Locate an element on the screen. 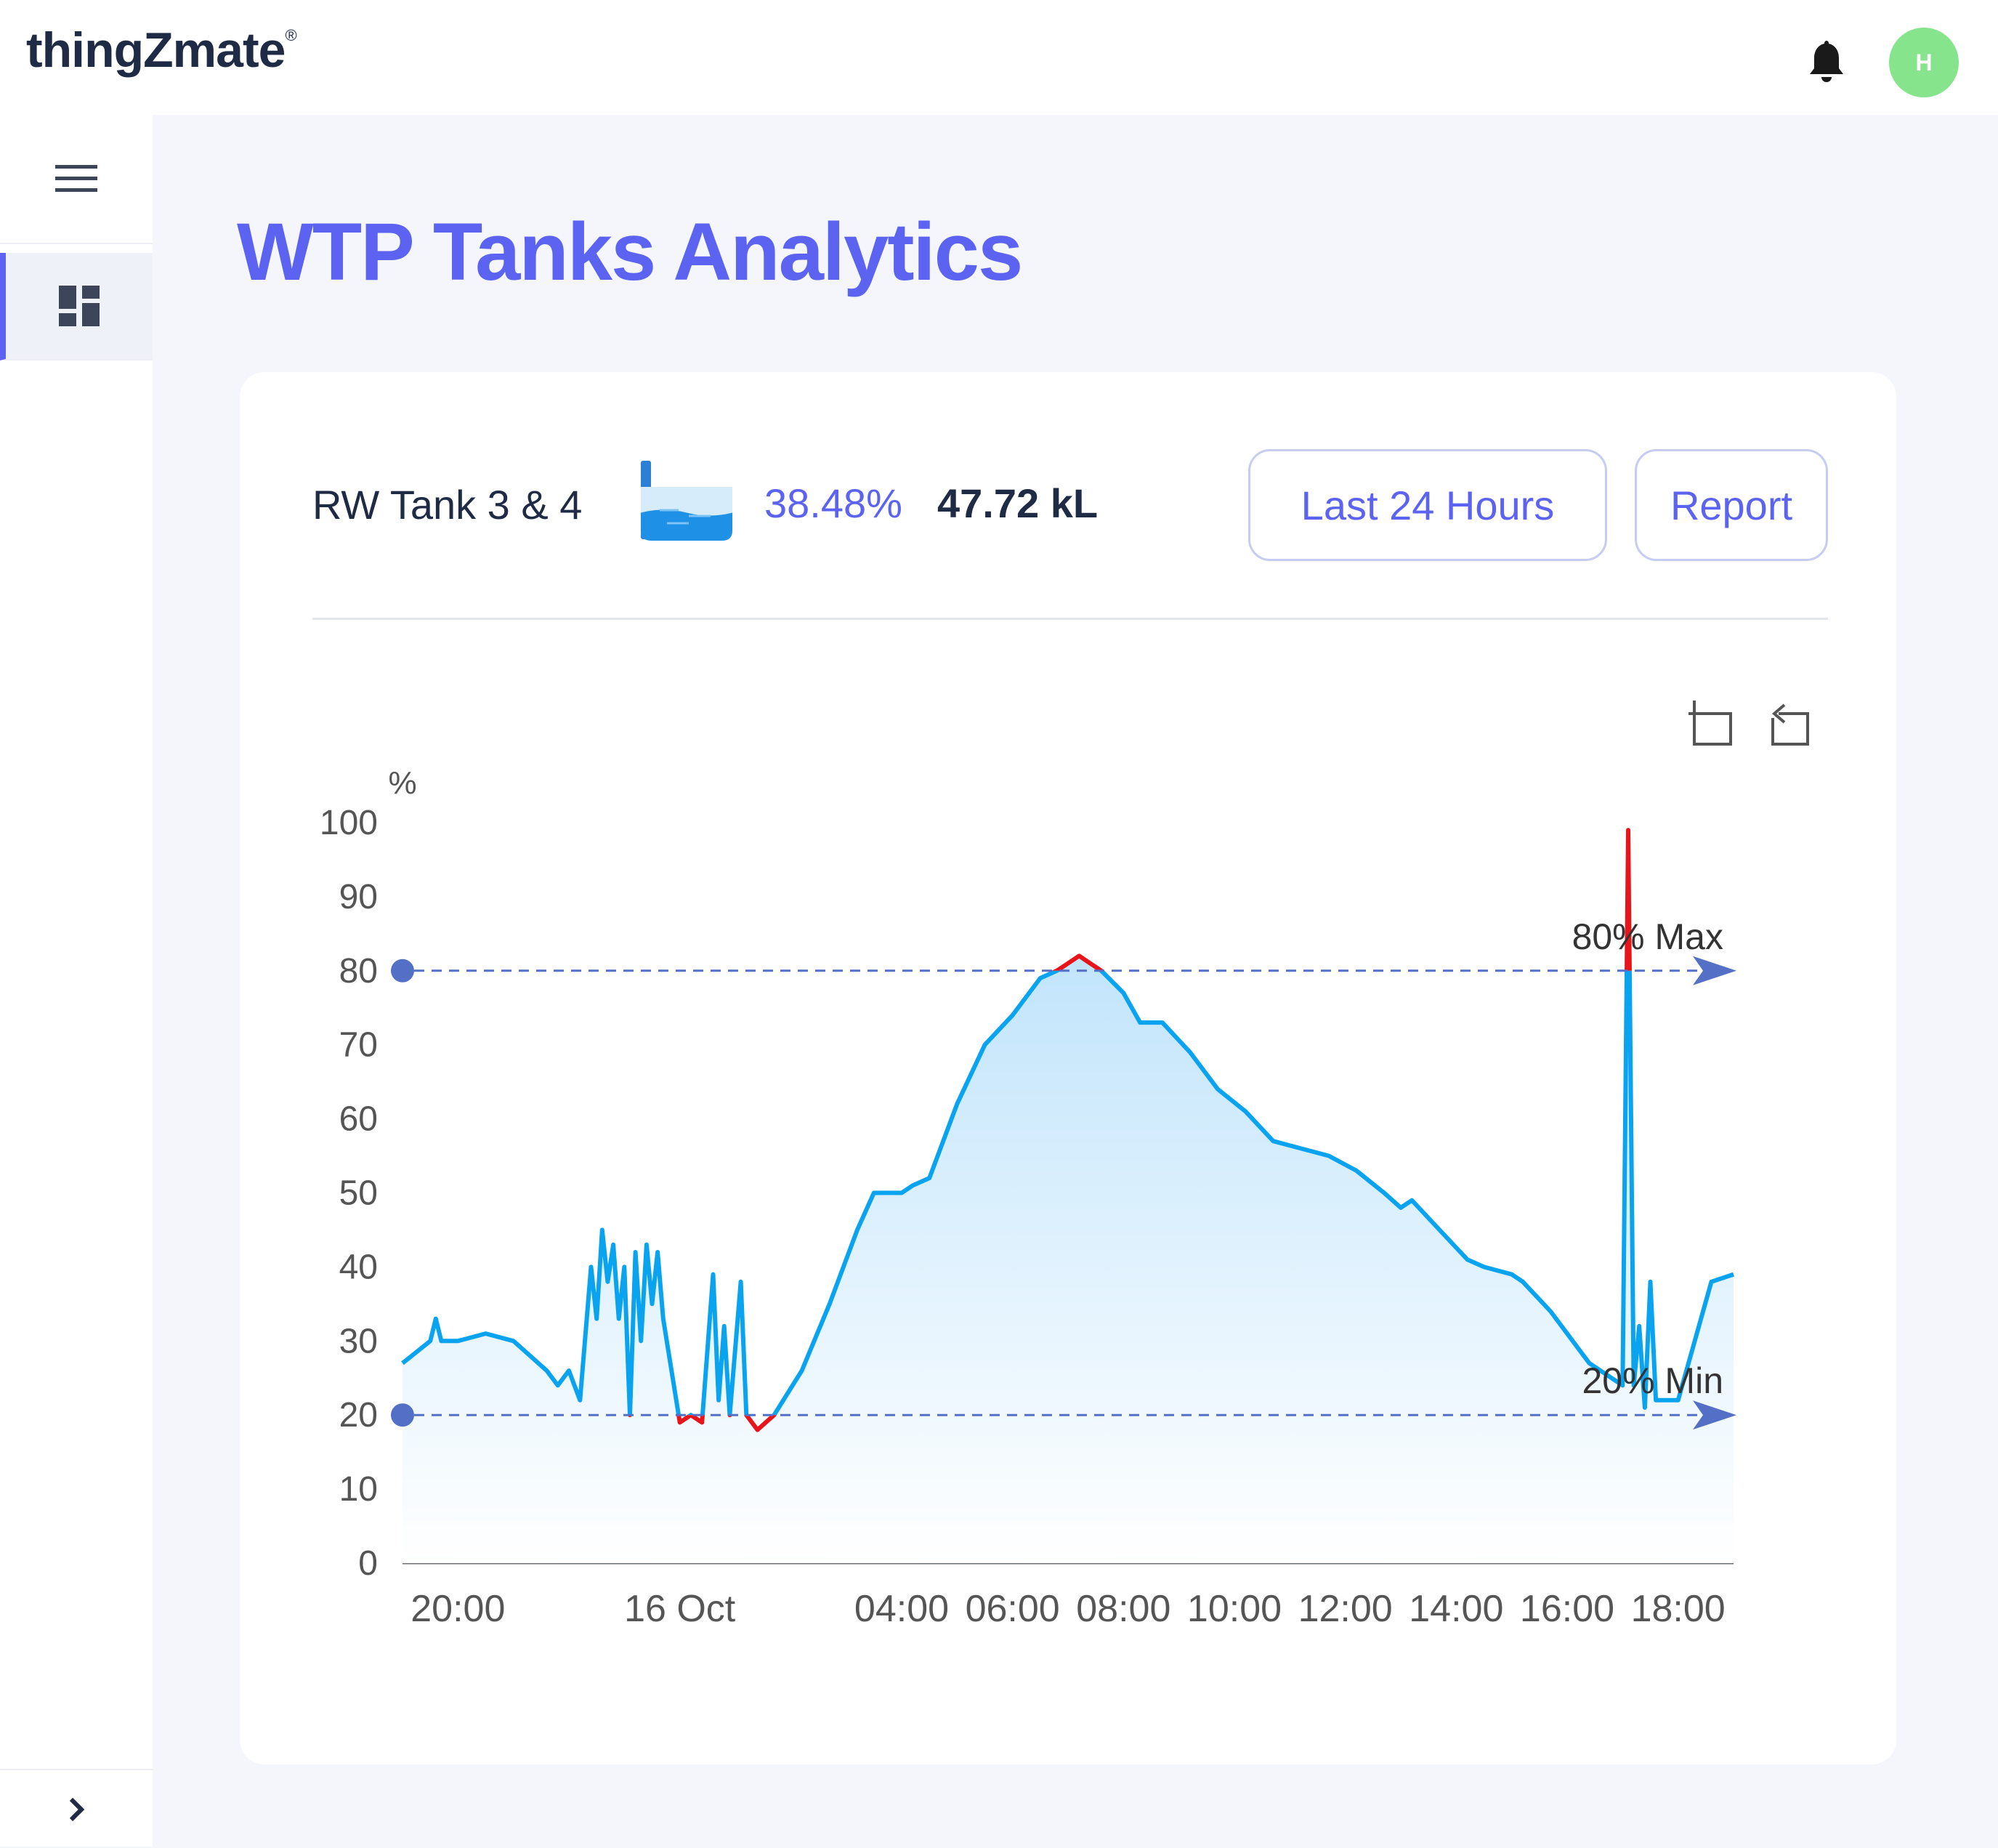 The width and height of the screenshot is (1998, 1848). y-tick-label: 70 is located at coordinates (358, 1045).